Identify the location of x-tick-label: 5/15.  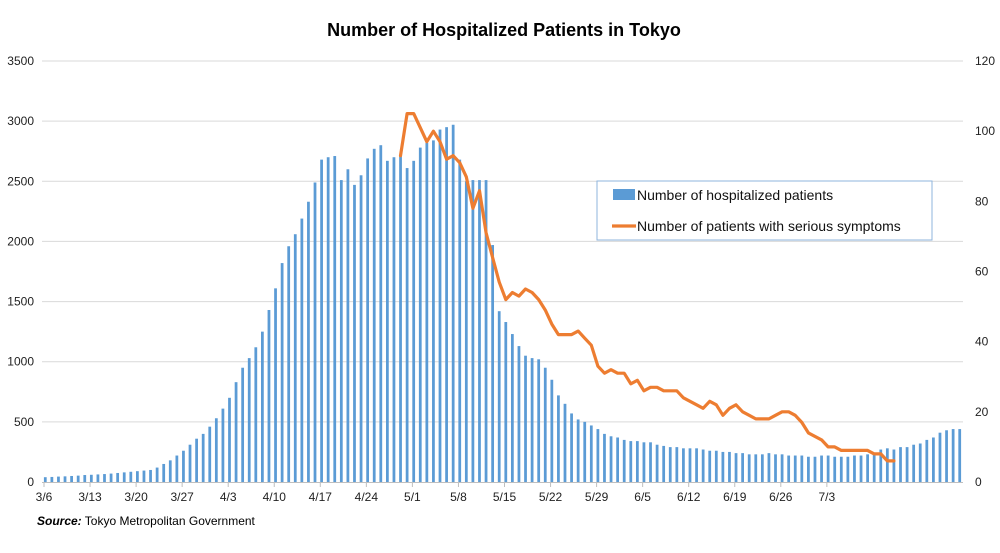
(505, 497).